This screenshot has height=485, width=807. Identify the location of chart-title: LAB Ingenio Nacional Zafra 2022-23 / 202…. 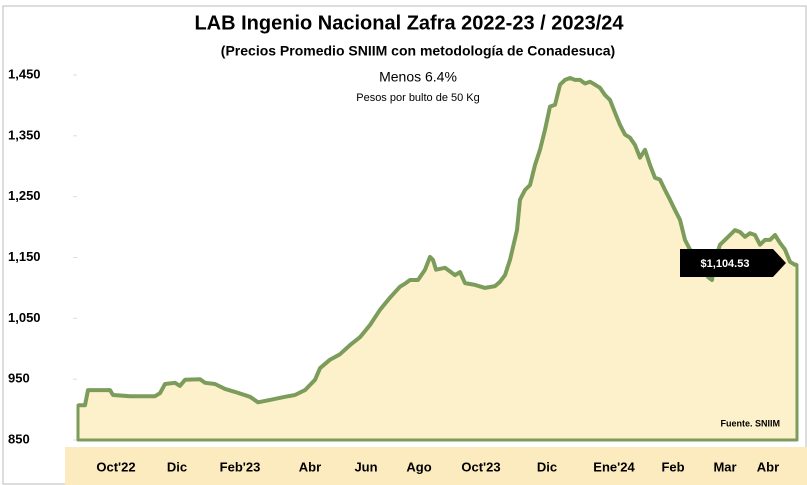
(409, 23).